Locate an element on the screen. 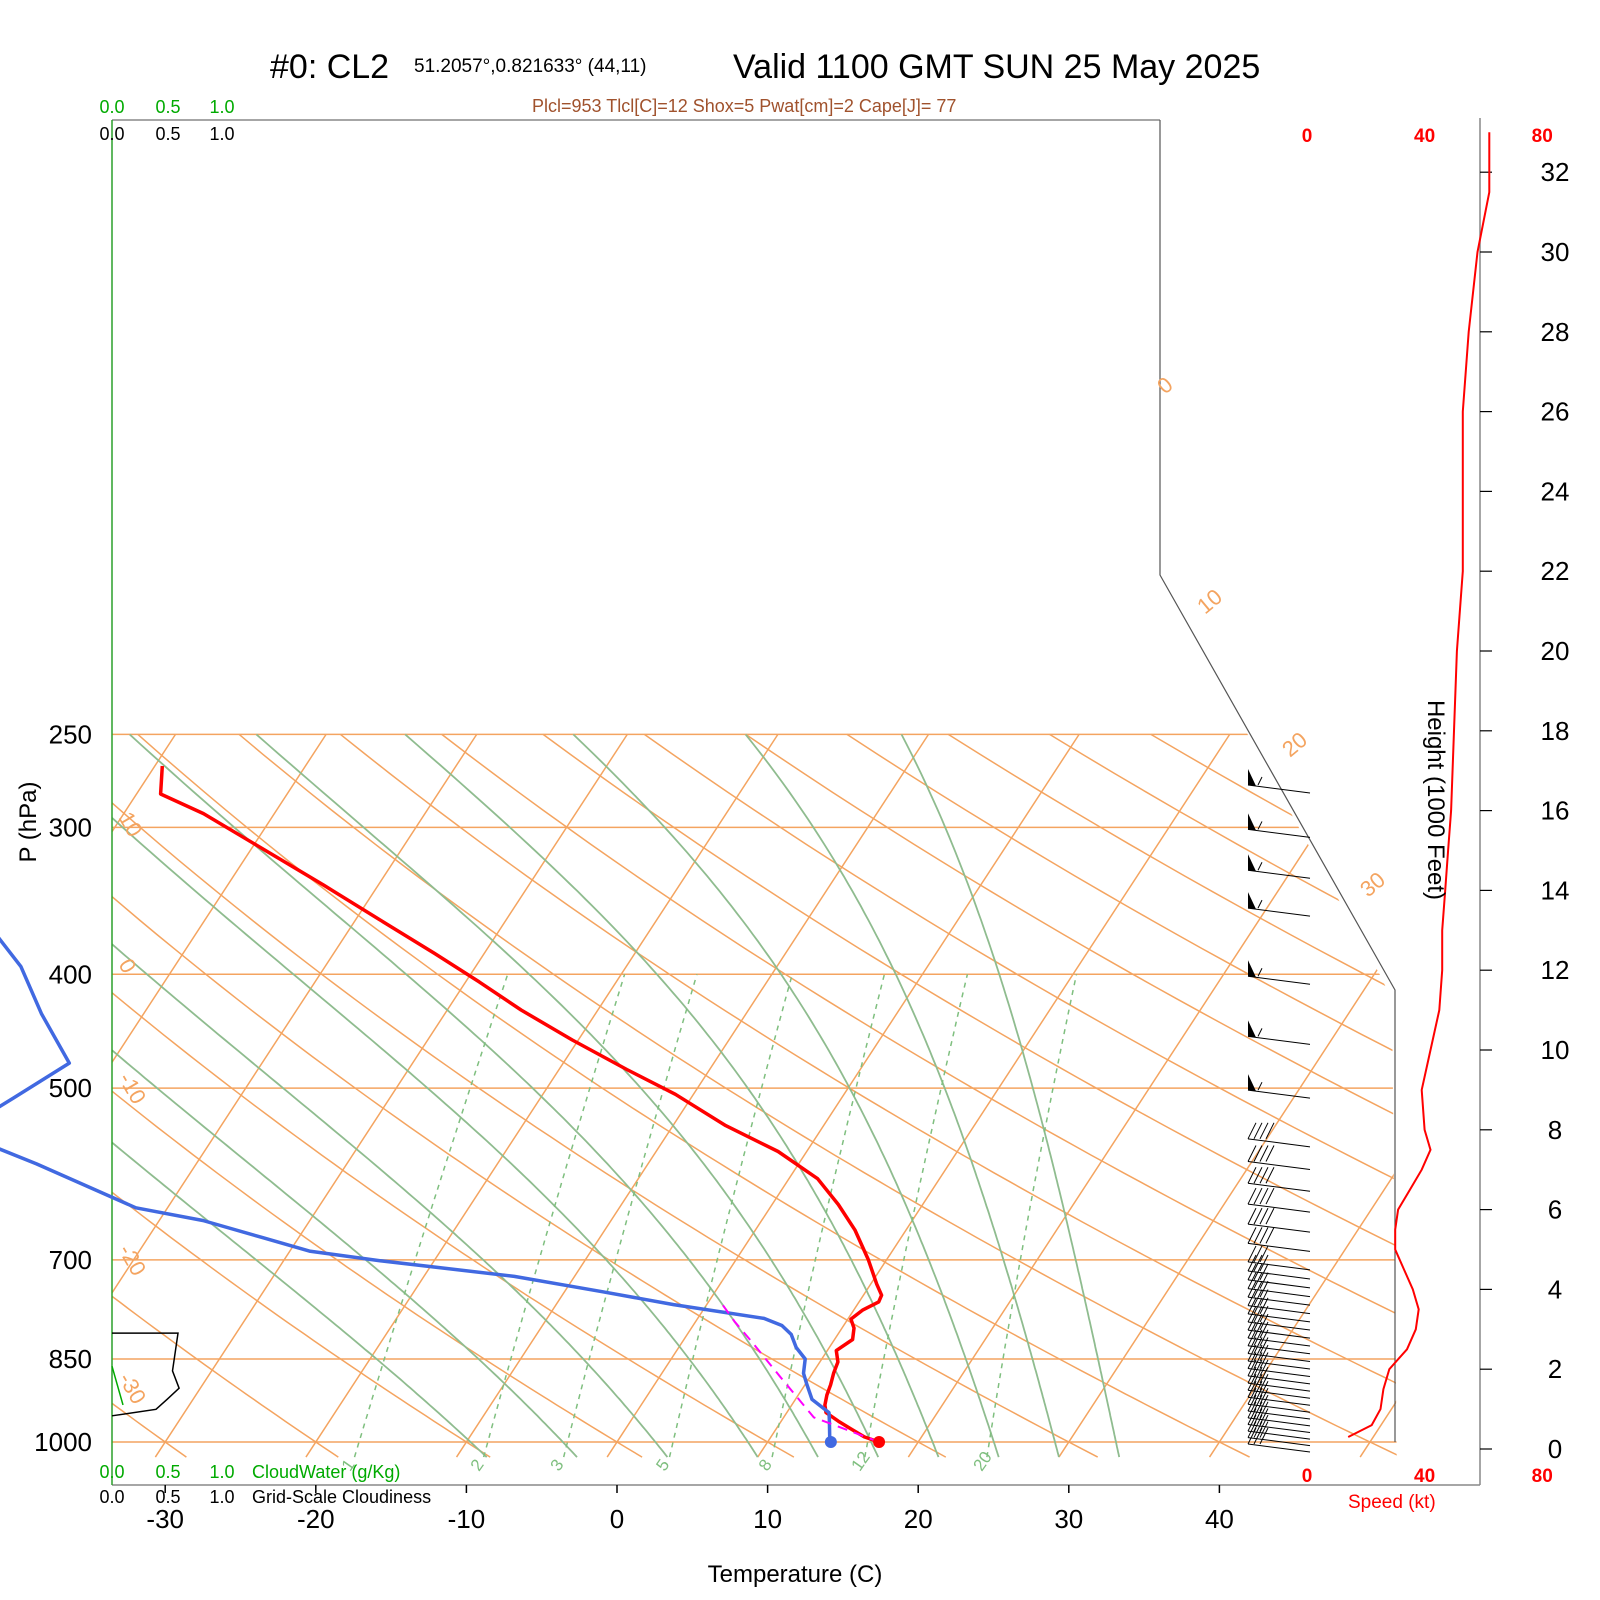 Image resolution: width=1600 pixels, height=1600 pixels. height-tick-label: 30 is located at coordinates (1555, 252).